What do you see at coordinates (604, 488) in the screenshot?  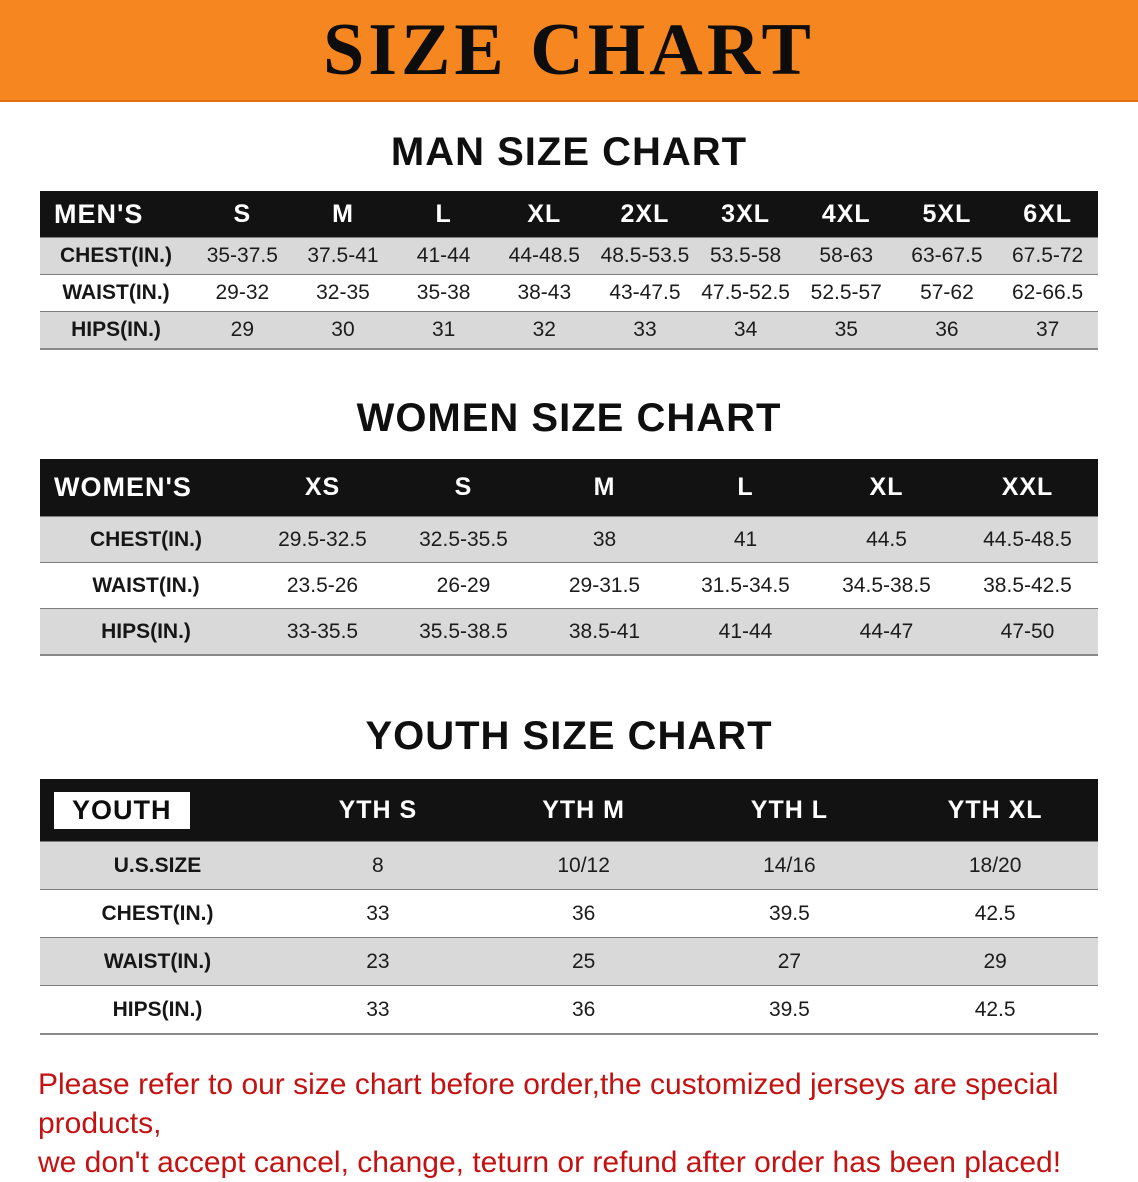 I see `women-size-col: M` at bounding box center [604, 488].